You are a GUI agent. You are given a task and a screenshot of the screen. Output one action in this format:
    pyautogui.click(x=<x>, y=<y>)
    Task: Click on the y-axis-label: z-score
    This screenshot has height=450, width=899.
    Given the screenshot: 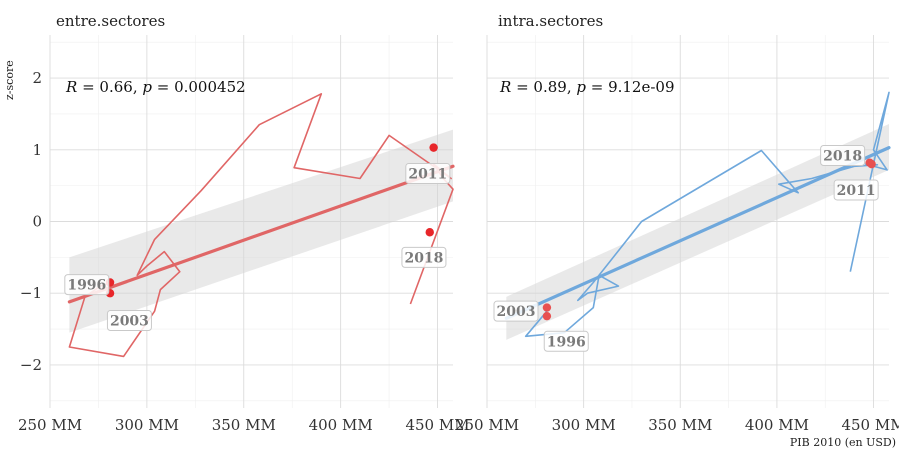 What is the action you would take?
    pyautogui.click(x=9, y=80)
    